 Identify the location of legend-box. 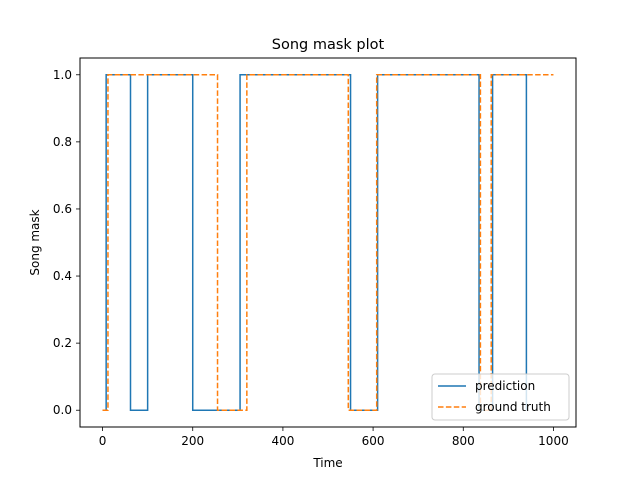
(500, 397).